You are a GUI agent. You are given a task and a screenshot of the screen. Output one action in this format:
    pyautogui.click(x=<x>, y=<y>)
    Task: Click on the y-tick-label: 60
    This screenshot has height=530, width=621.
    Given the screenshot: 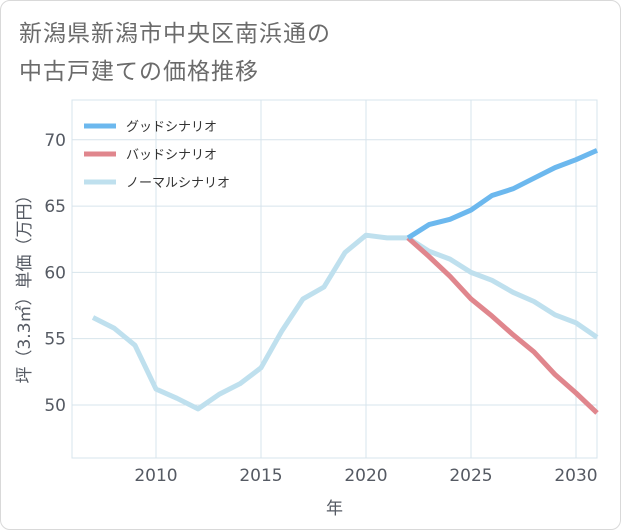 What is the action you would take?
    pyautogui.click(x=55, y=273)
    